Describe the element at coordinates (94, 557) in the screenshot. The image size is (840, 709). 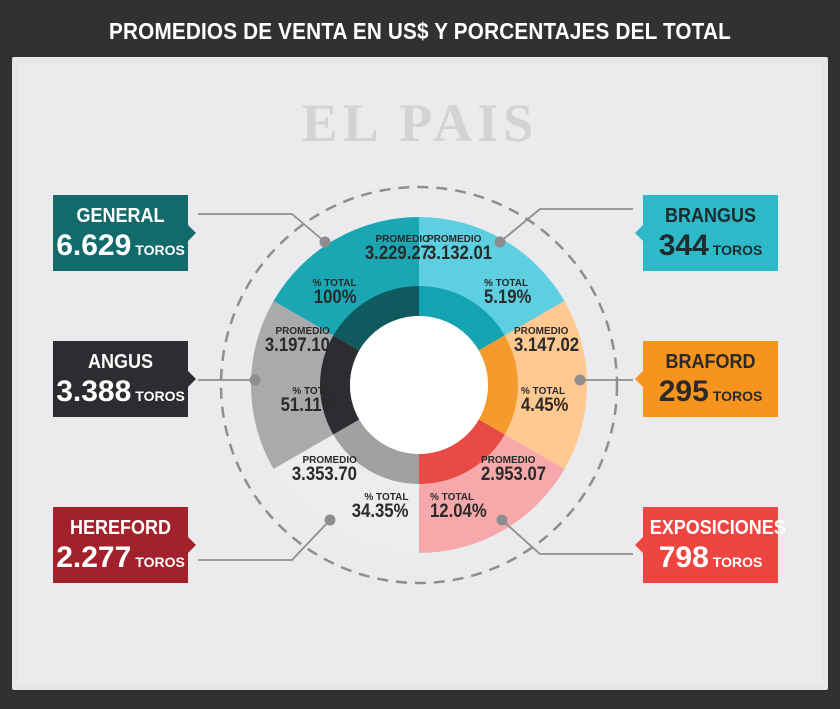
I see `toros-count: 2.277` at that location.